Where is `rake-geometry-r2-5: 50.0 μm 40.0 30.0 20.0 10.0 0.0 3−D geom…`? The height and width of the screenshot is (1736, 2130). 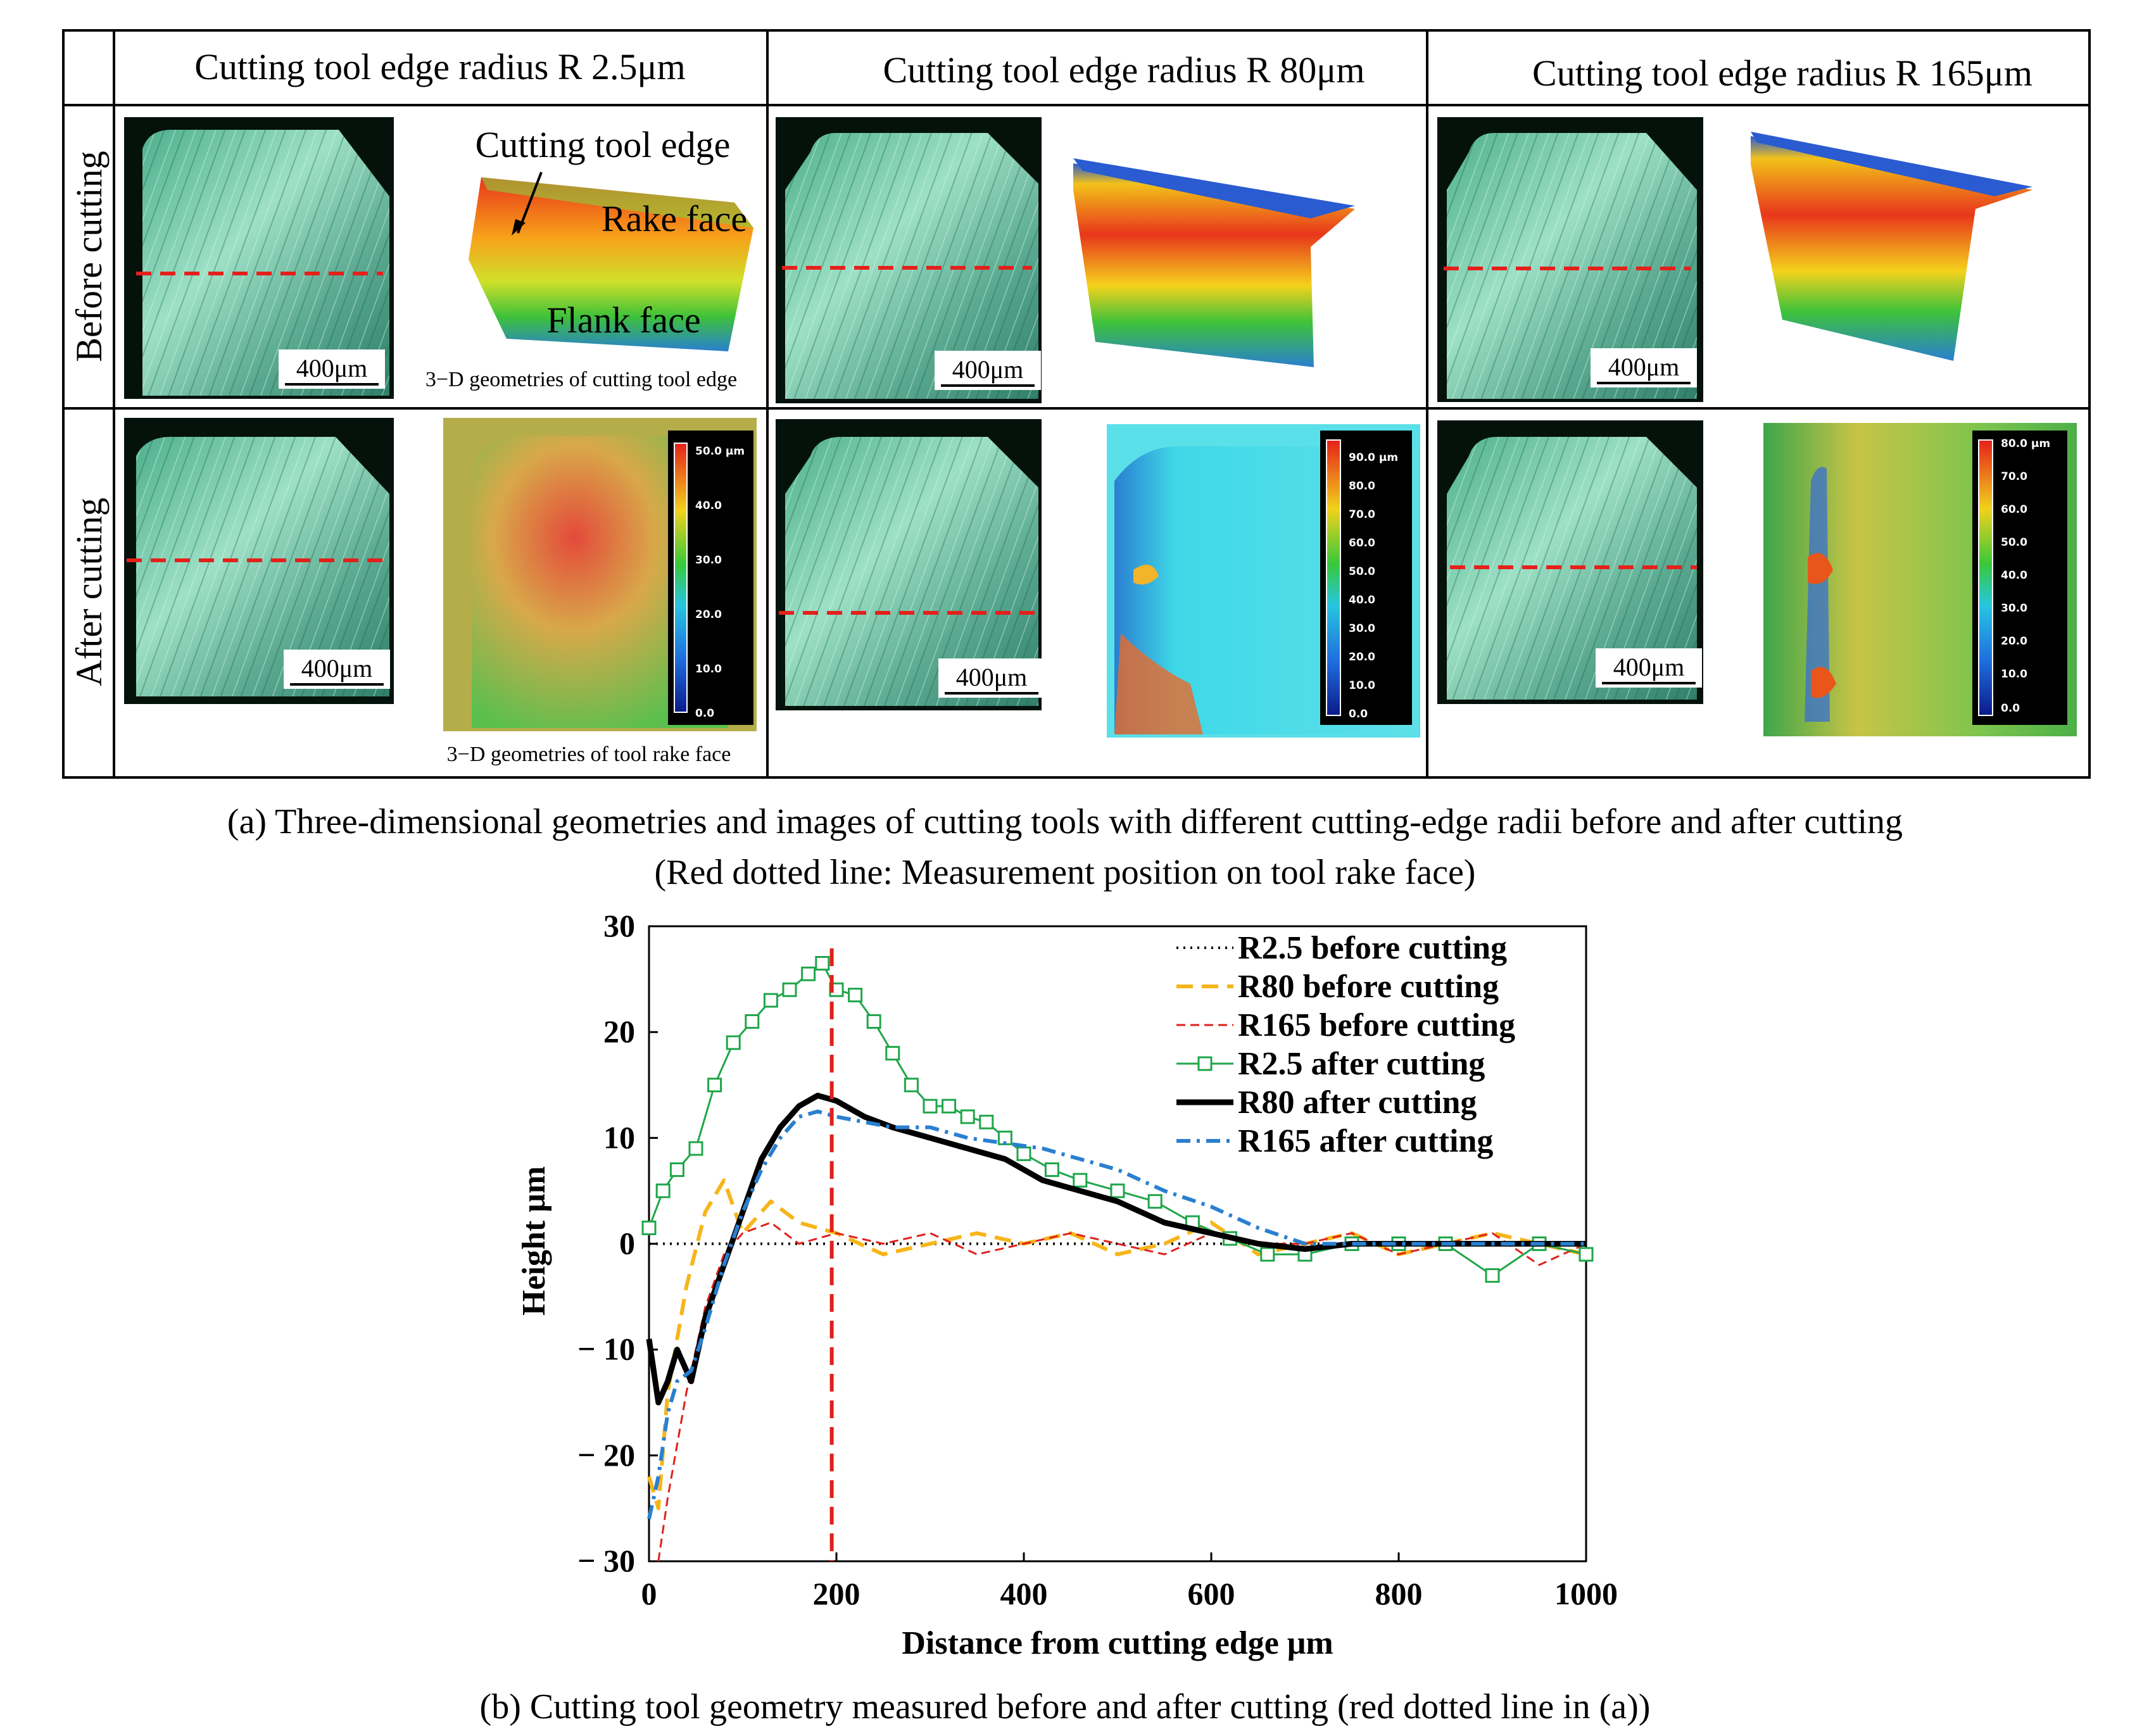
rake-geometry-r2-5: 50.0 μm 40.0 30.0 20.0 10.0 0.0 3−D geom… is located at coordinates (600, 592).